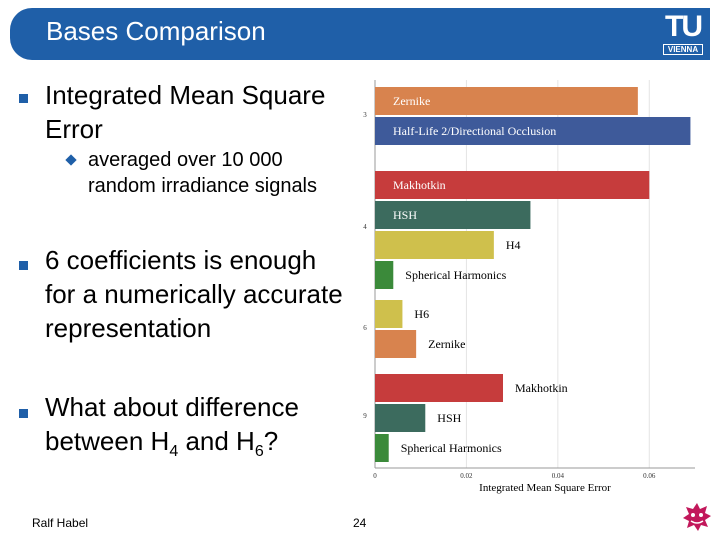 The width and height of the screenshot is (720, 540). I want to click on x-tick-label: 0, so click(375, 476).